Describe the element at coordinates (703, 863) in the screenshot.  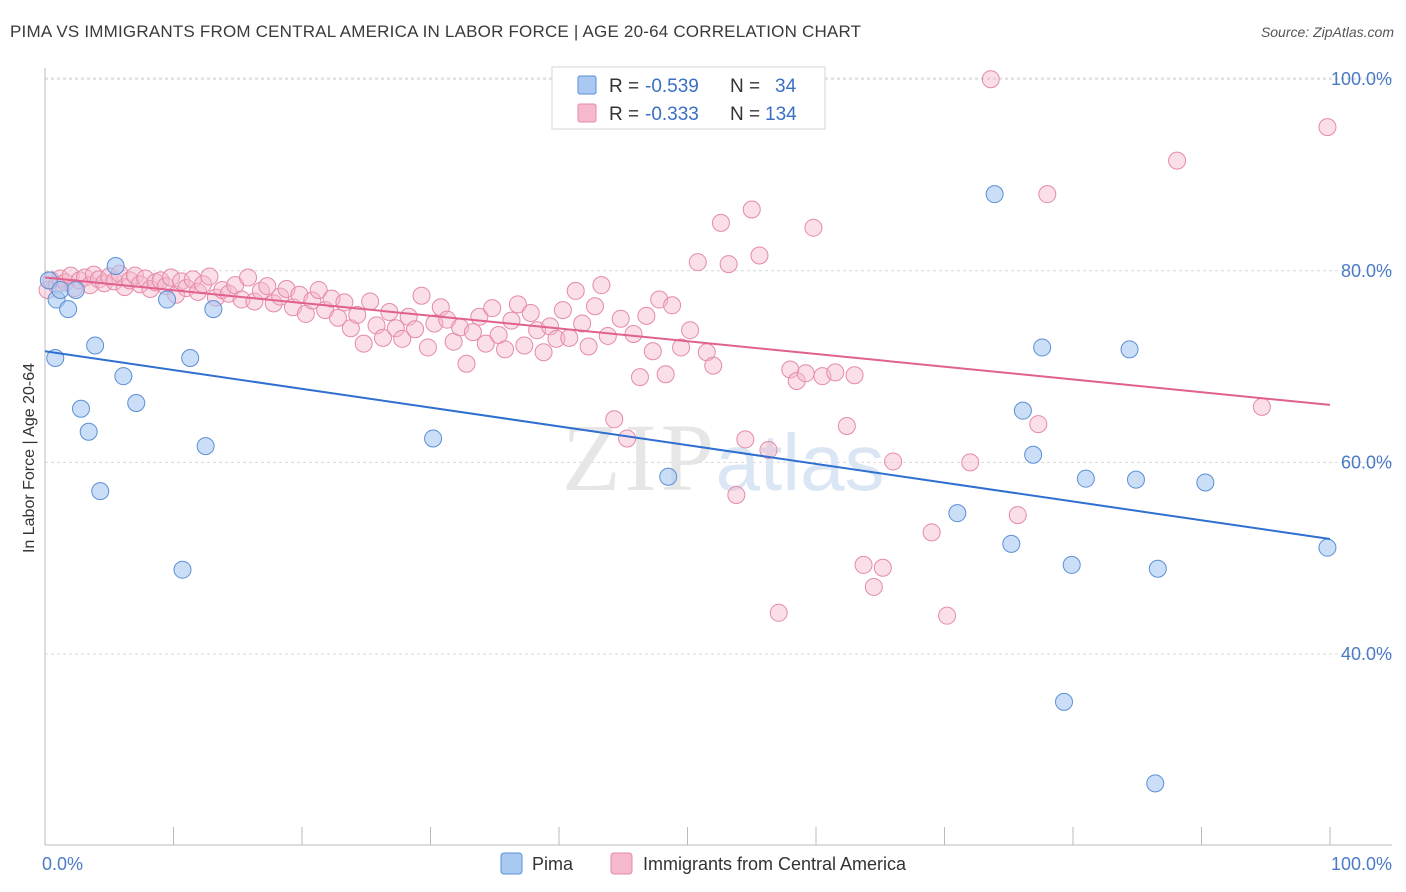
I see `series-legend: Pima Immigrants from Central America` at that location.